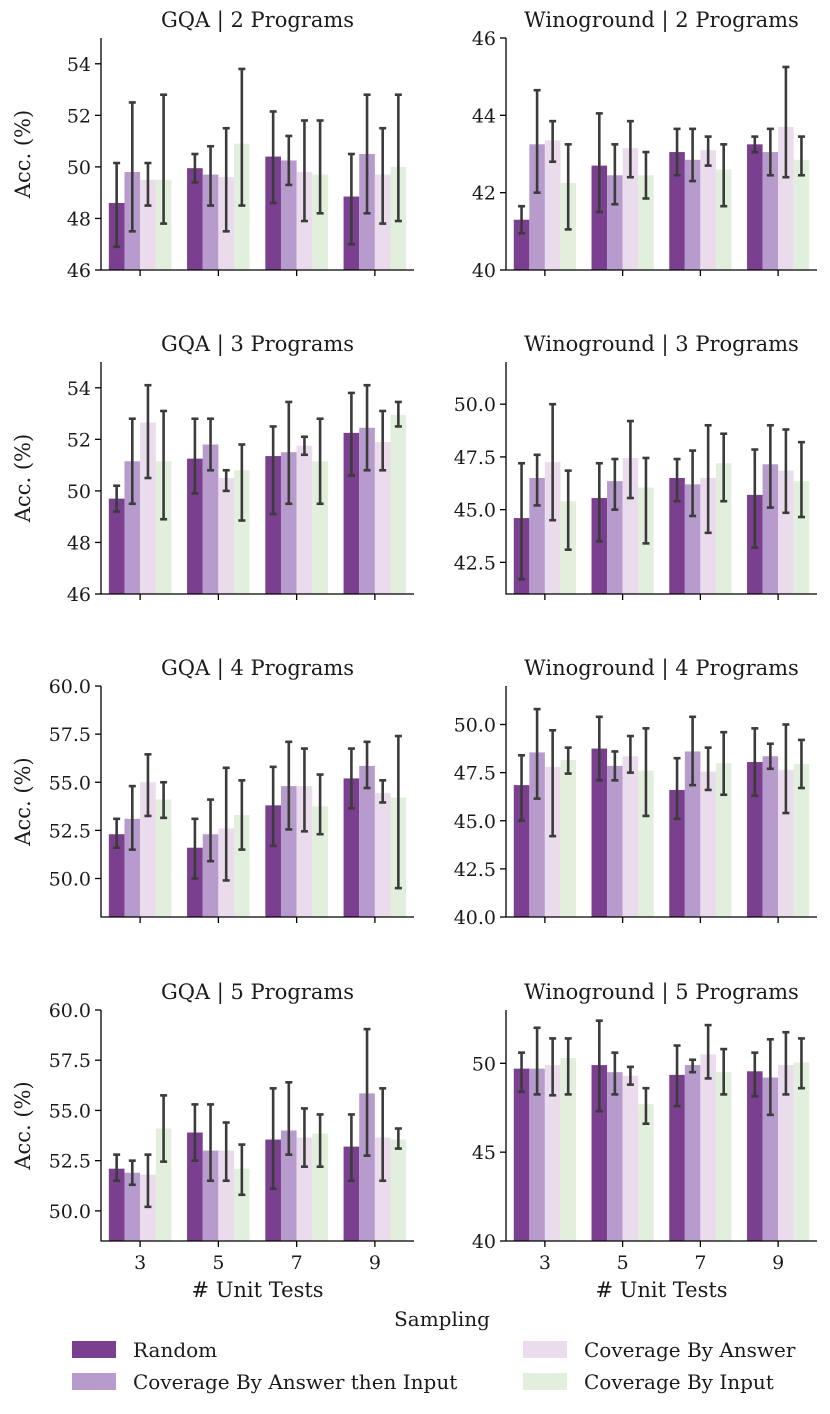 This screenshot has height=1414, width=830. What do you see at coordinates (644, 145) in the screenshot?
I see `panel-winoground-2-programs: Winoground | 2 Programs 40 42 44 46` at bounding box center [644, 145].